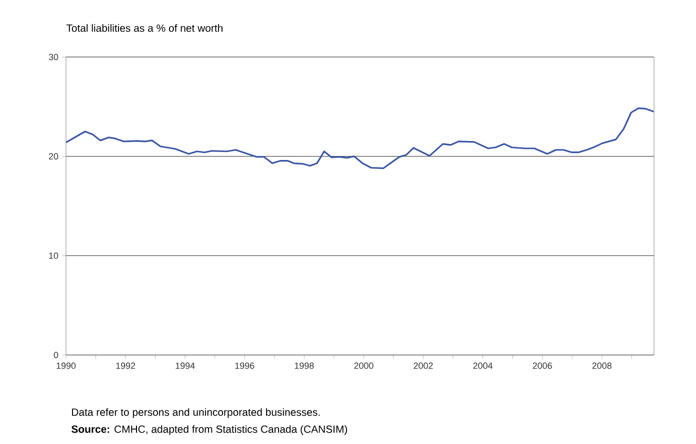 The width and height of the screenshot is (696, 444). What do you see at coordinates (126, 365) in the screenshot?
I see `x-tick-label: 1992` at bounding box center [126, 365].